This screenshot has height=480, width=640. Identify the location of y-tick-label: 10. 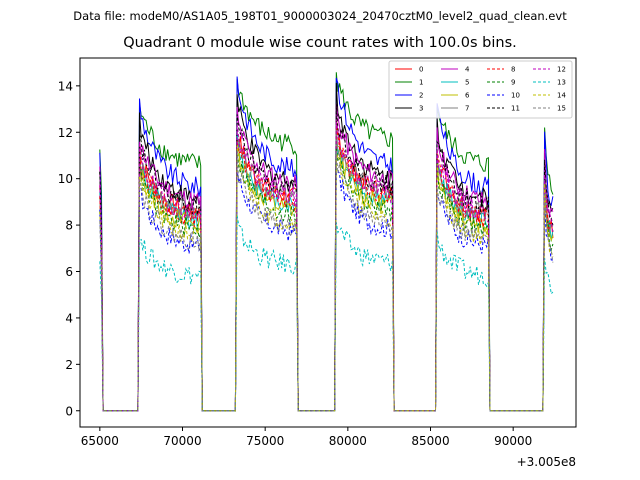
(65, 179).